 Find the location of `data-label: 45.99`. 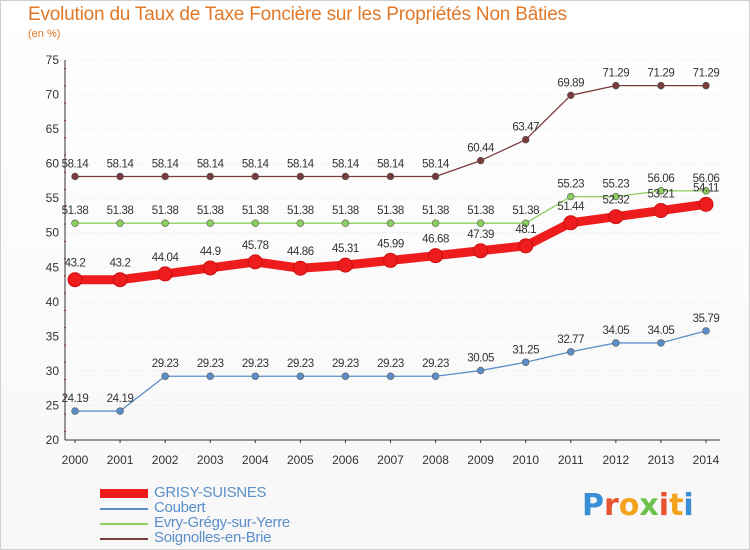

data-label: 45.99 is located at coordinates (390, 244).